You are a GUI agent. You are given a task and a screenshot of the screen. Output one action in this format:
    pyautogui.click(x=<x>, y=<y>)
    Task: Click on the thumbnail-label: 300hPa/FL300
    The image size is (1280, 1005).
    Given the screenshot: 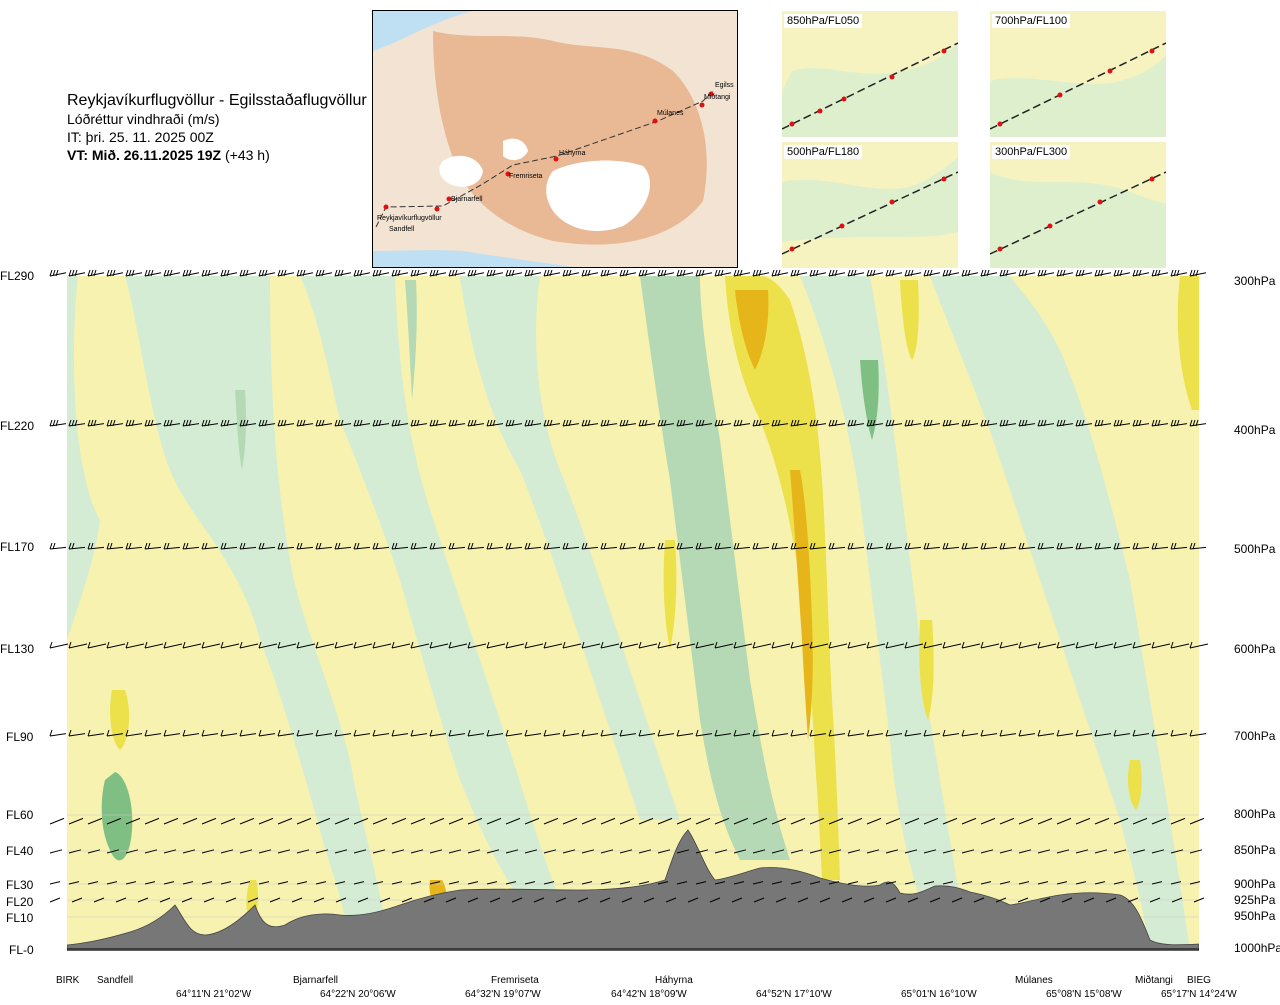 What is the action you would take?
    pyautogui.click(x=1031, y=152)
    